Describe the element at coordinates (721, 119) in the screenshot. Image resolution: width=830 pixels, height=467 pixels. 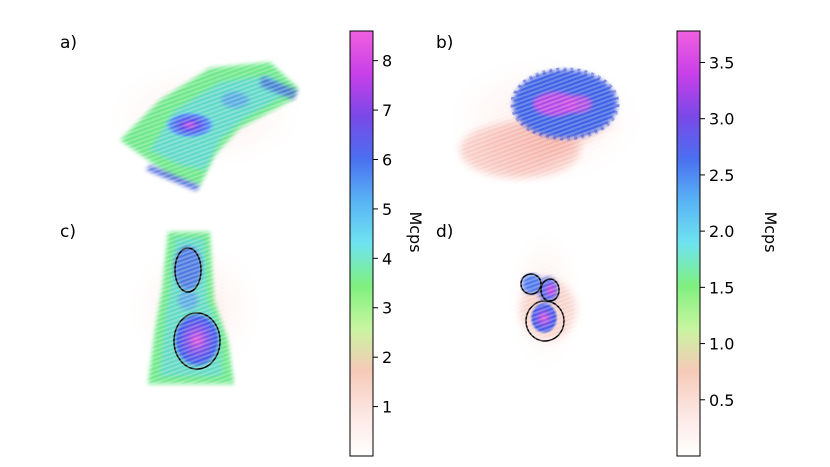
I see `colorbar-tick-label: 3.0` at that location.